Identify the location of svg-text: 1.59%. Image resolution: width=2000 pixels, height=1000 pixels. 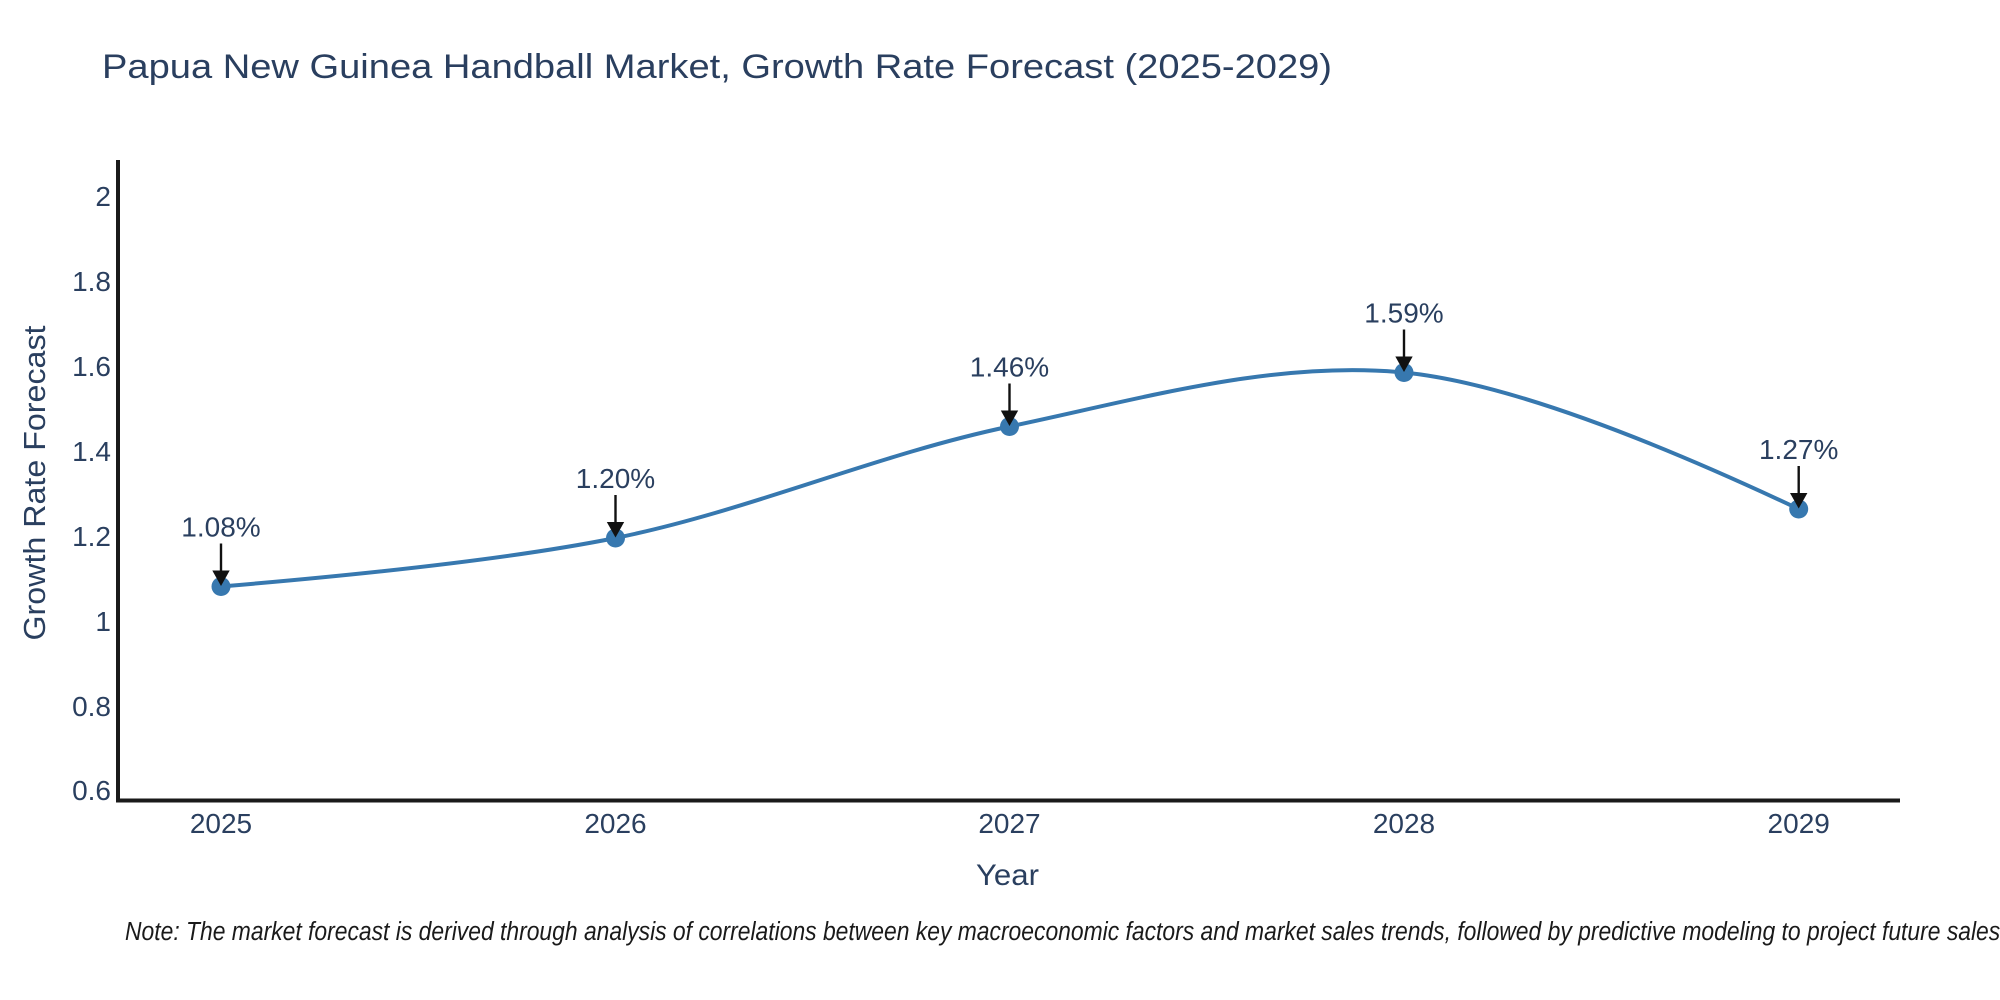
(1403, 313).